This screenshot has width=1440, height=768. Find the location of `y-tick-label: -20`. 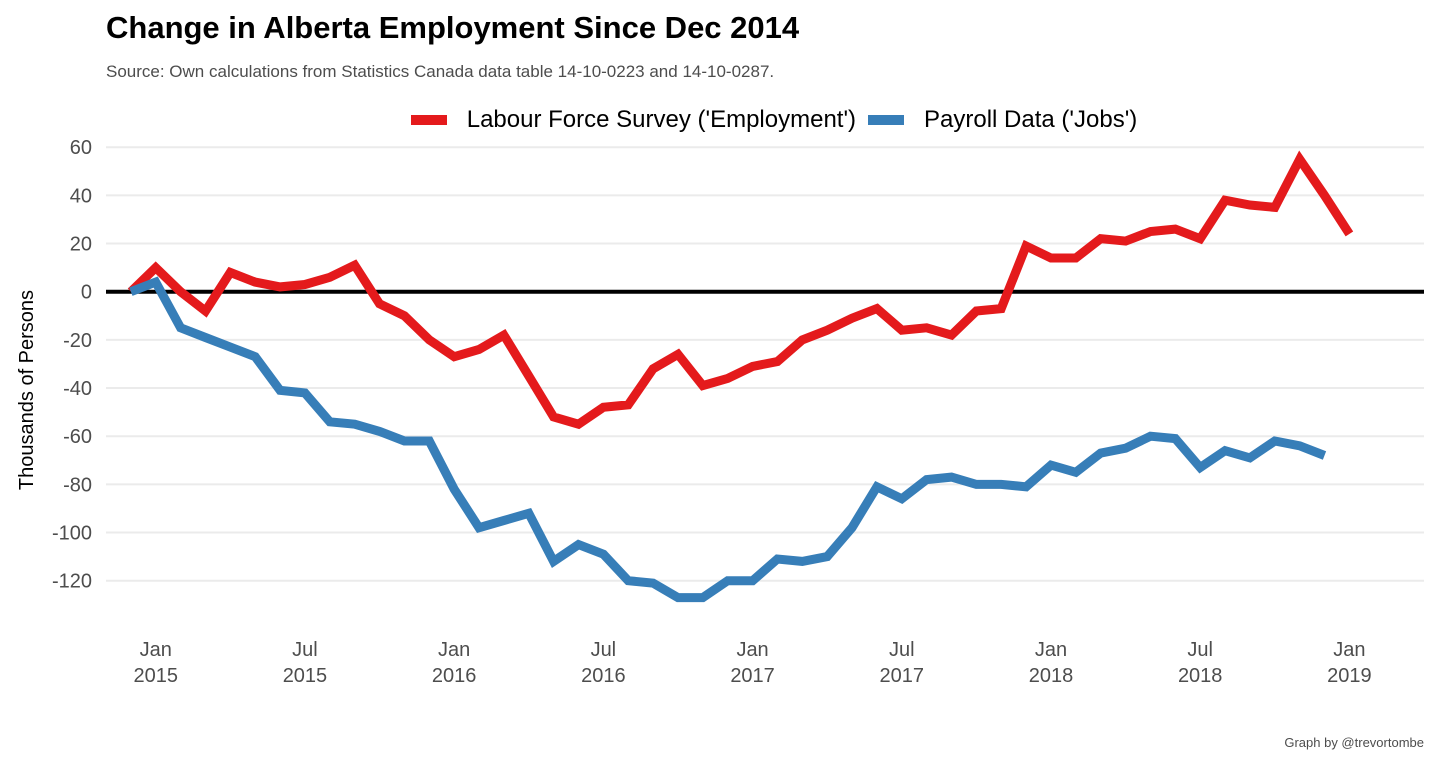

y-tick-label: -20 is located at coordinates (77, 341).